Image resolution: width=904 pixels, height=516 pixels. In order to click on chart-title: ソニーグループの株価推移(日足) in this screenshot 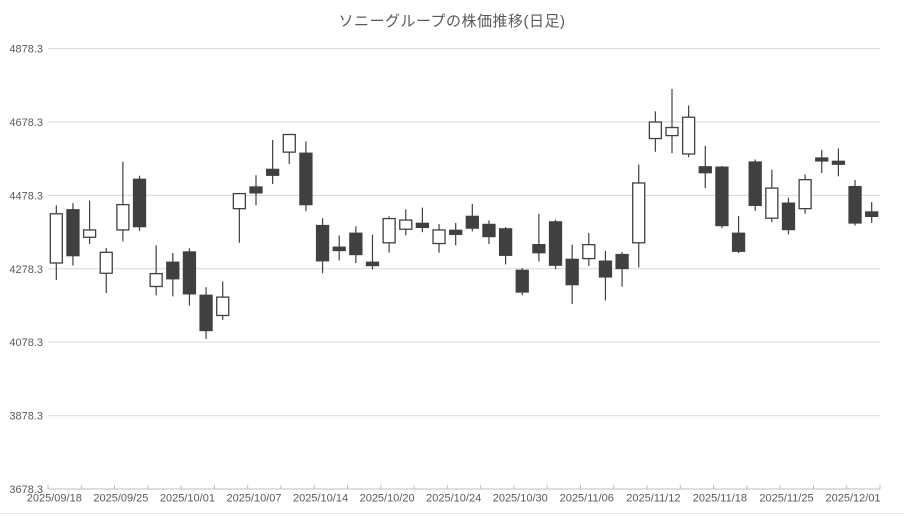, I will do `click(452, 21)`.